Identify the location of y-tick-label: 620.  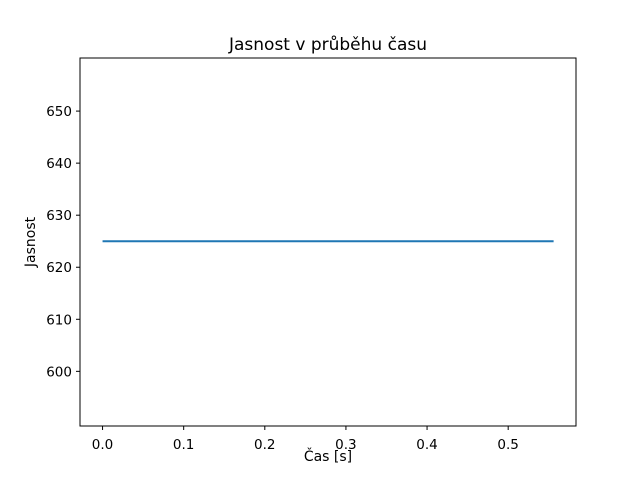
(59, 268).